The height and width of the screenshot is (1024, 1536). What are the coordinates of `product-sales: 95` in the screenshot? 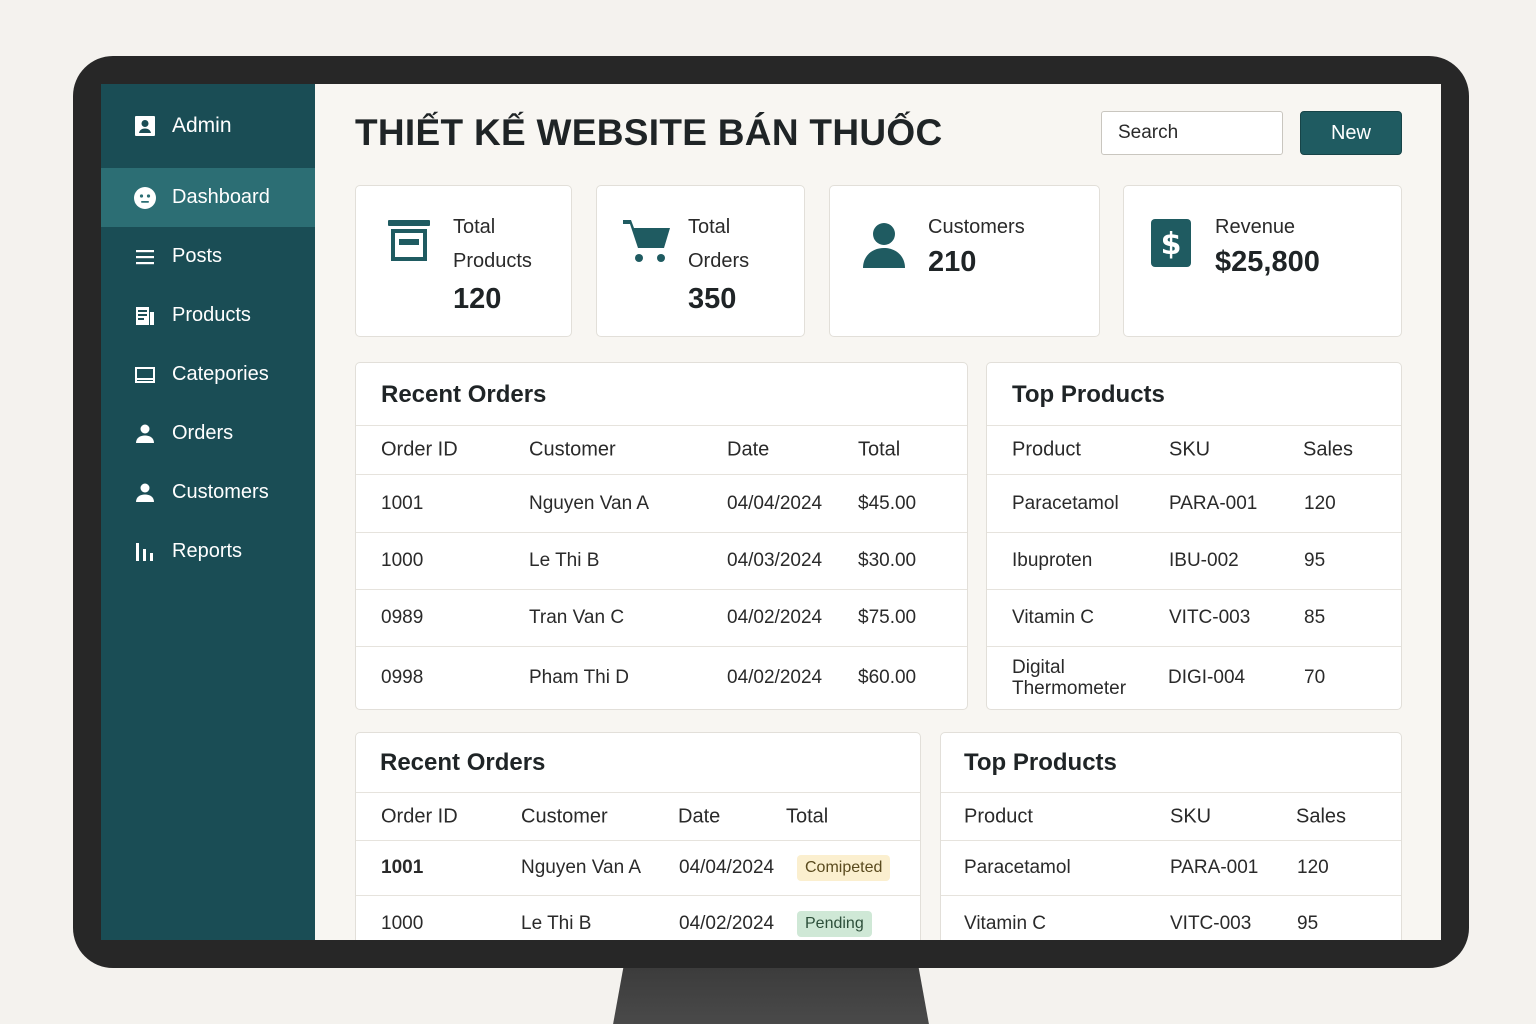 It's located at (1315, 560).